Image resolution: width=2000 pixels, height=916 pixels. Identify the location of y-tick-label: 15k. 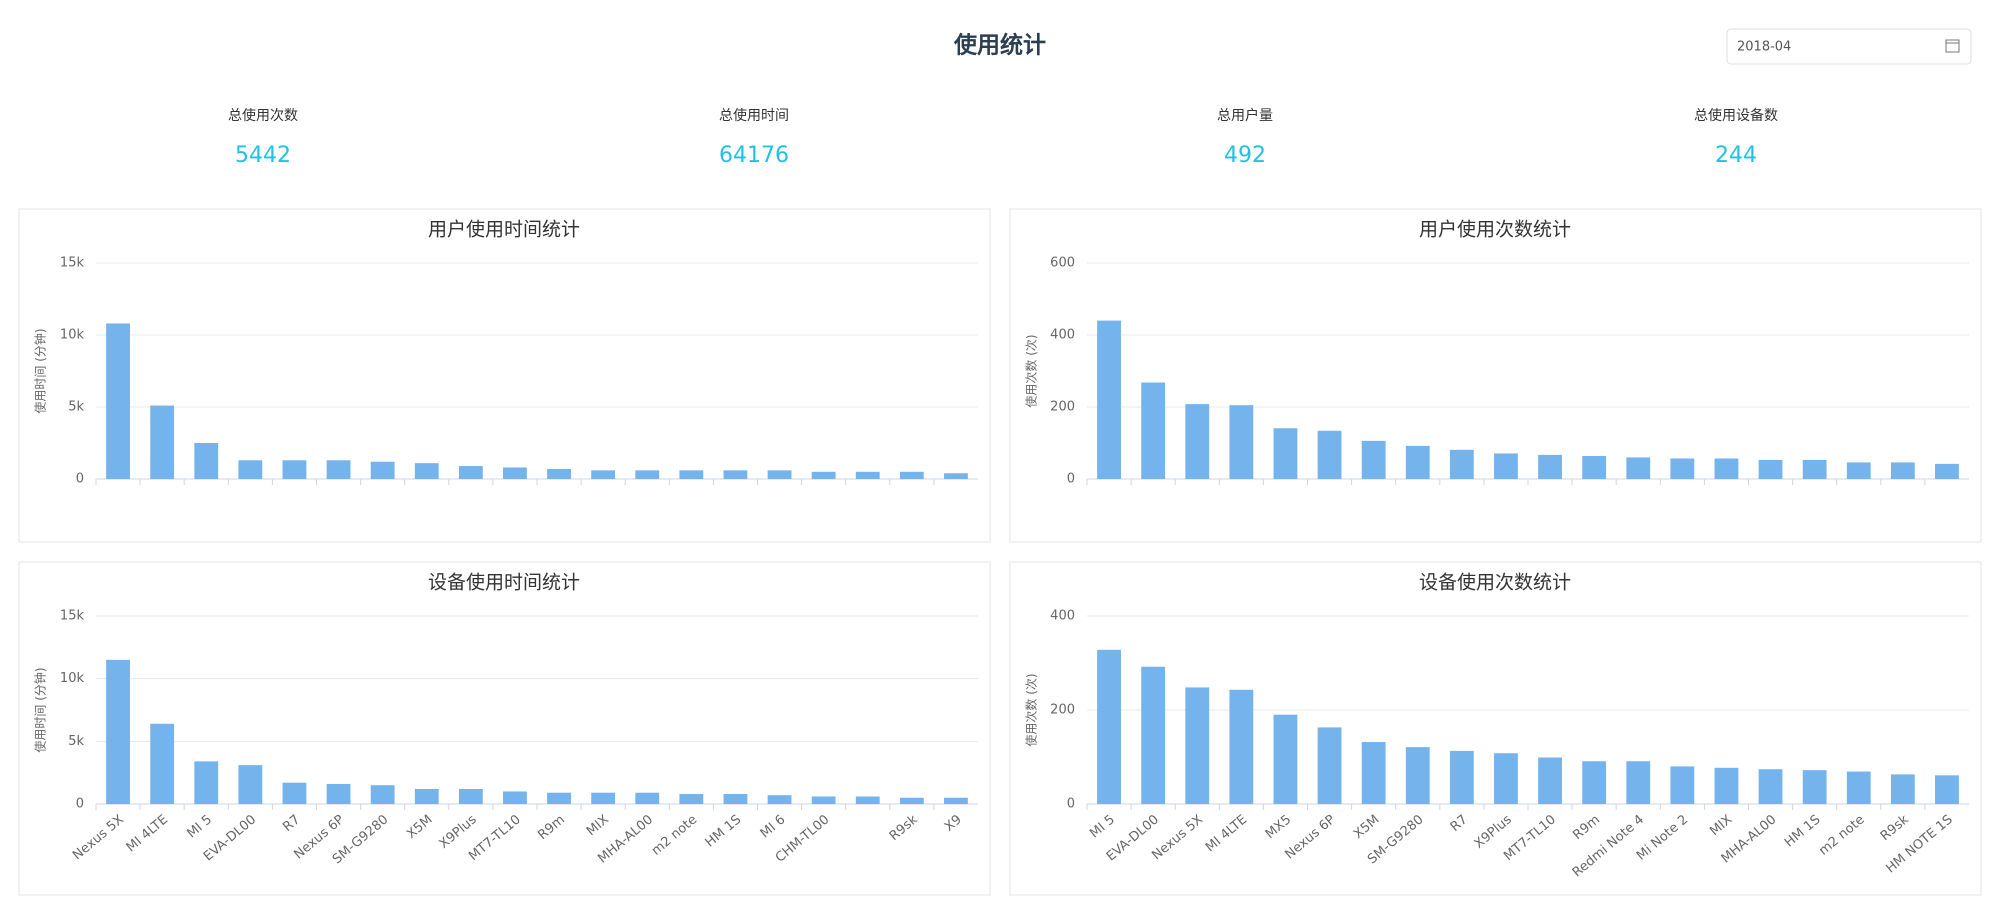
(72, 616).